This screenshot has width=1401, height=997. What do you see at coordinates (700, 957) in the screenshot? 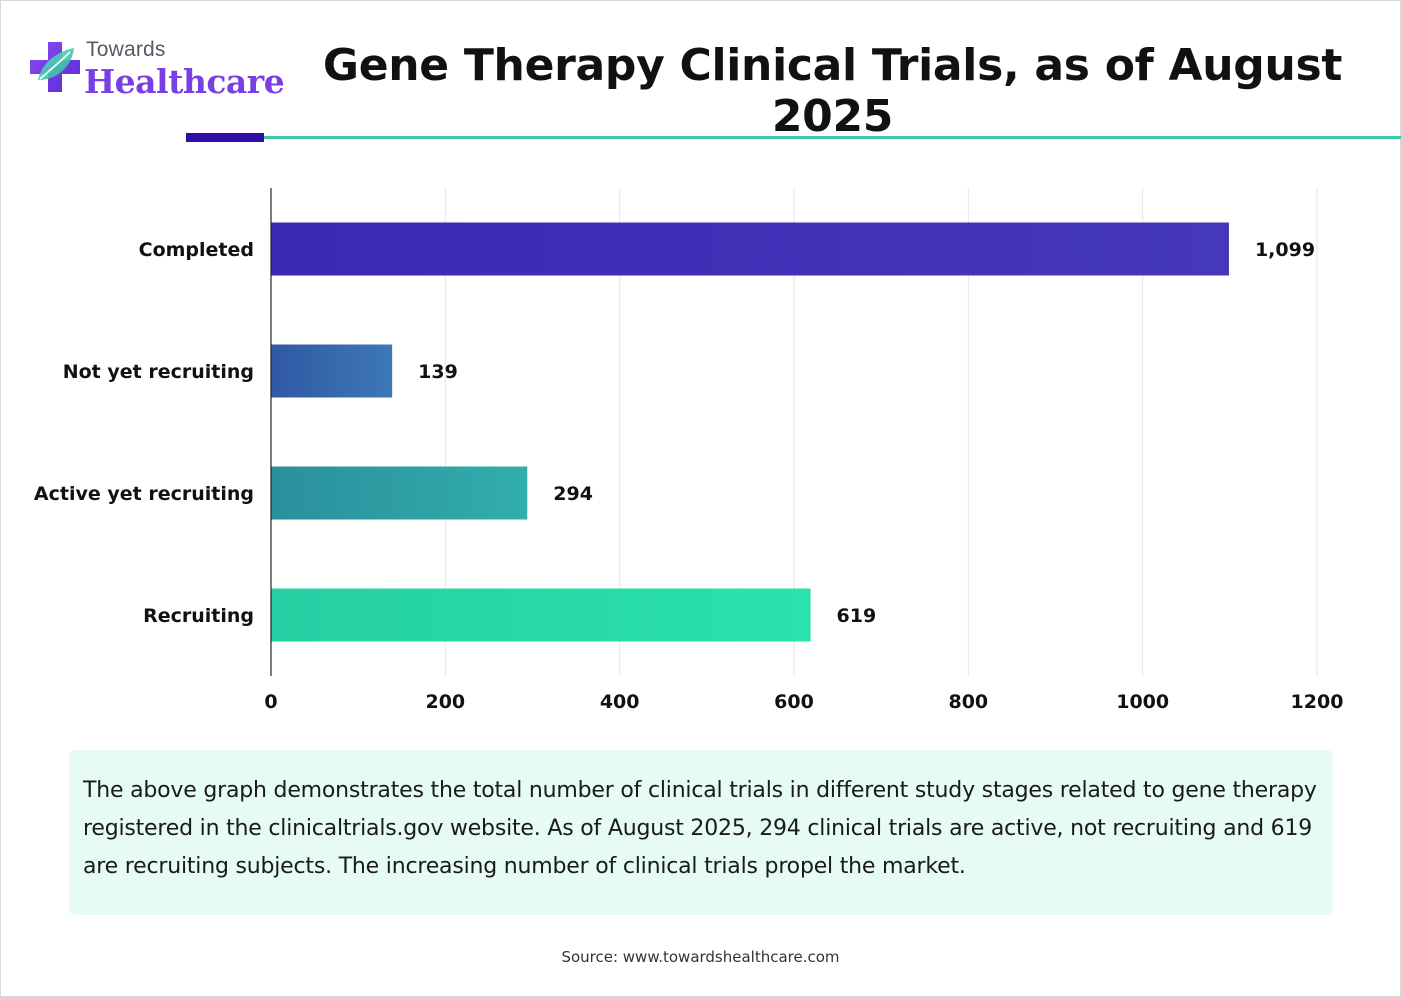
I see `source-credit: Source: www.towardshealthcare.com` at bounding box center [700, 957].